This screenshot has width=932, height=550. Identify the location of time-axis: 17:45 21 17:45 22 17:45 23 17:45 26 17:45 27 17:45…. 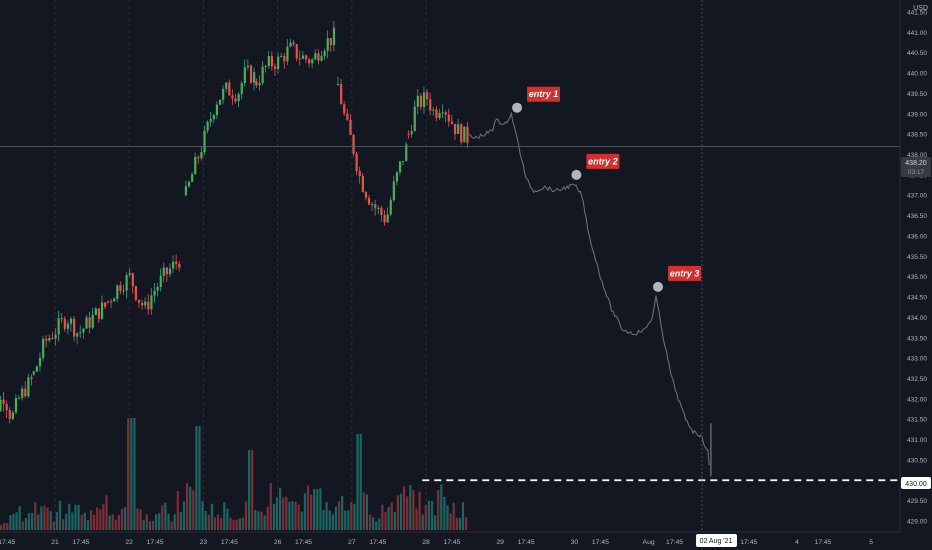
(450, 538).